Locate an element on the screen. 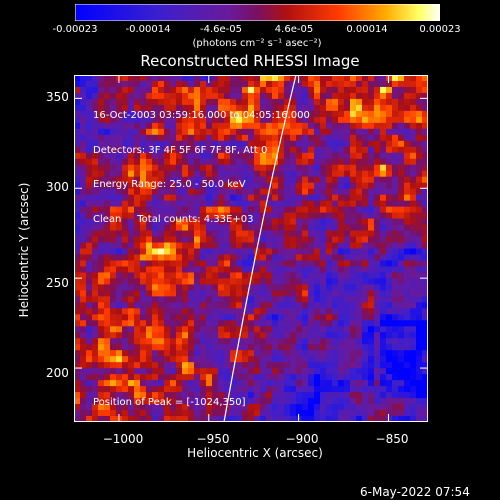 This screenshot has height=500, width=500. peak-position-label: Position of Peak = [-1024,350] is located at coordinates (169, 402).